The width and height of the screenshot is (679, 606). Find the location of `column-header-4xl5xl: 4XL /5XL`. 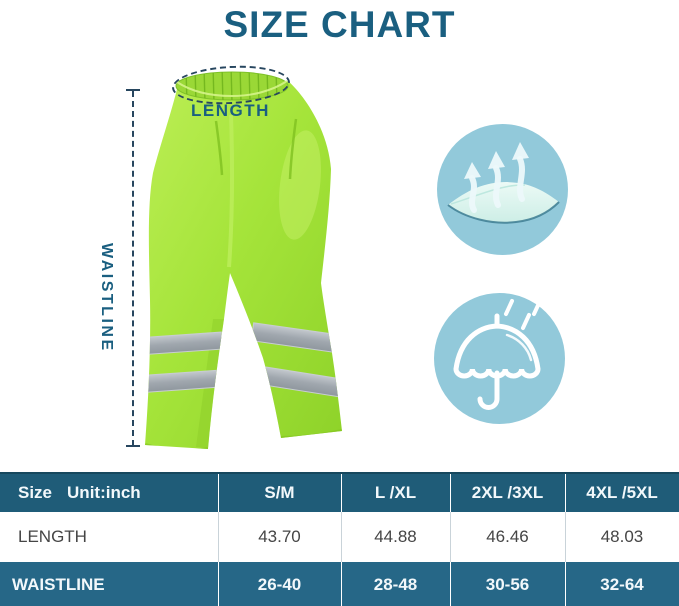

column-header-4xl5xl: 4XL /5XL is located at coordinates (621, 492).